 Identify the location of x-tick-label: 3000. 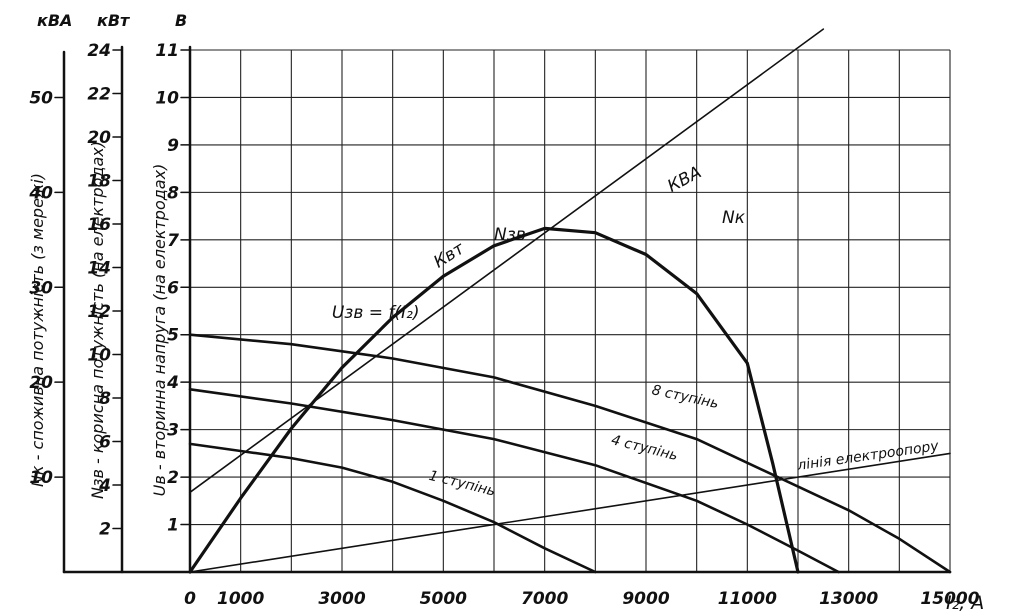
(341, 599).